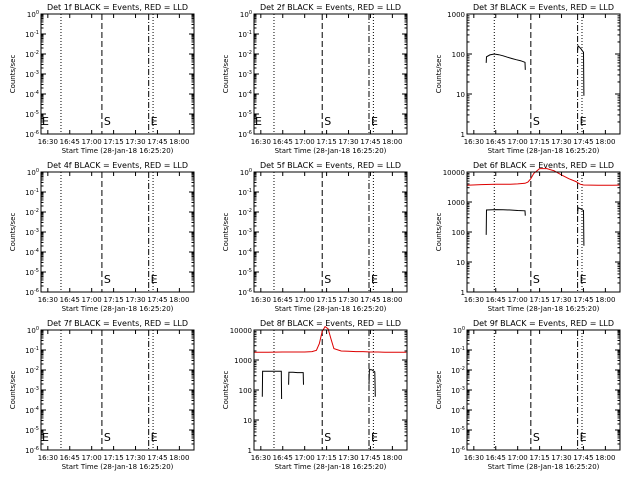 This screenshot has width=640, height=480. What do you see at coordinates (117, 323) in the screenshot?
I see `plot-title: Det 7f BLACK = Events, RED = LLD` at bounding box center [117, 323].